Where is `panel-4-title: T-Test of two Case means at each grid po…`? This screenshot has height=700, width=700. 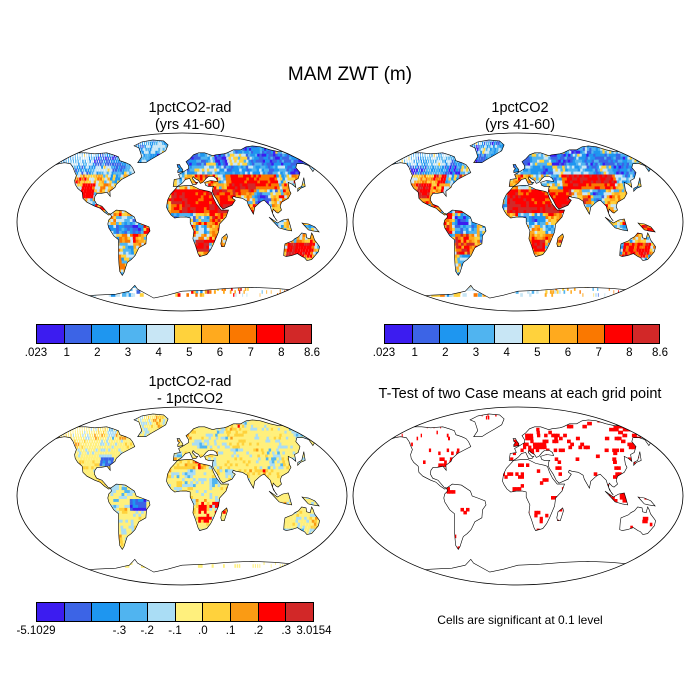 panel-4-title: T-Test of two Case means at each grid po… is located at coordinates (520, 394).